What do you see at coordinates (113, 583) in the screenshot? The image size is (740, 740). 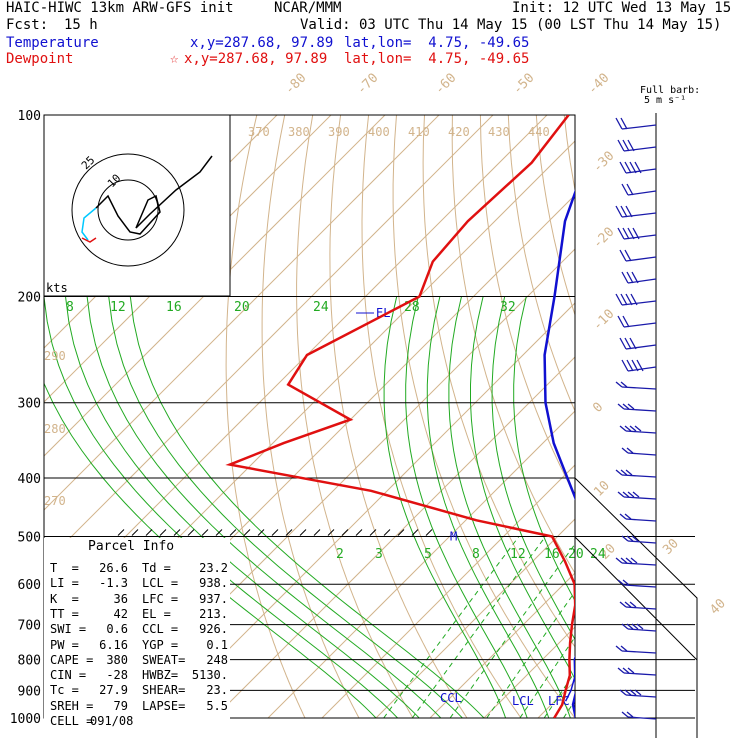 I see `parcel-info-cell: -1.3` at bounding box center [113, 583].